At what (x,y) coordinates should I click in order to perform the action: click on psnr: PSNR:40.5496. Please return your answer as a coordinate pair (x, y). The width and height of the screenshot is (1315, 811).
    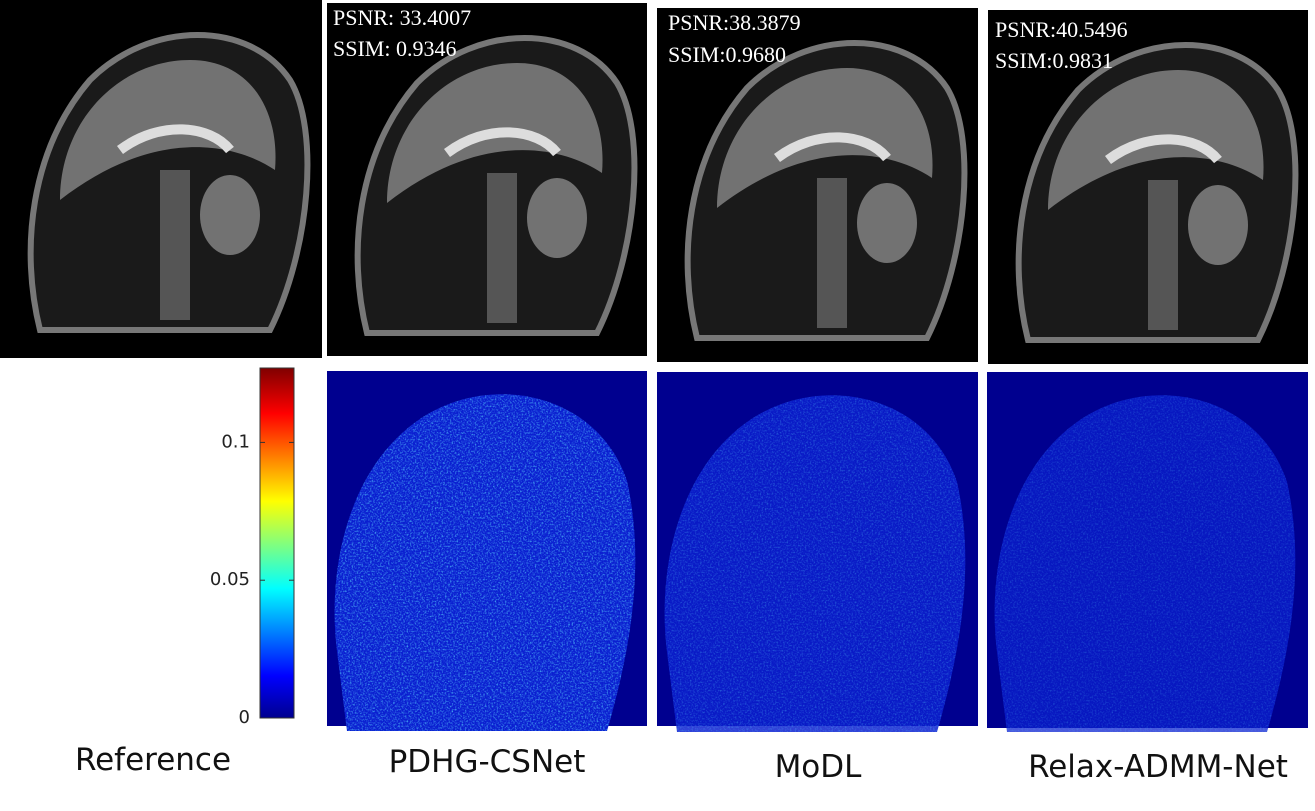
    Looking at the image, I should click on (1061, 29).